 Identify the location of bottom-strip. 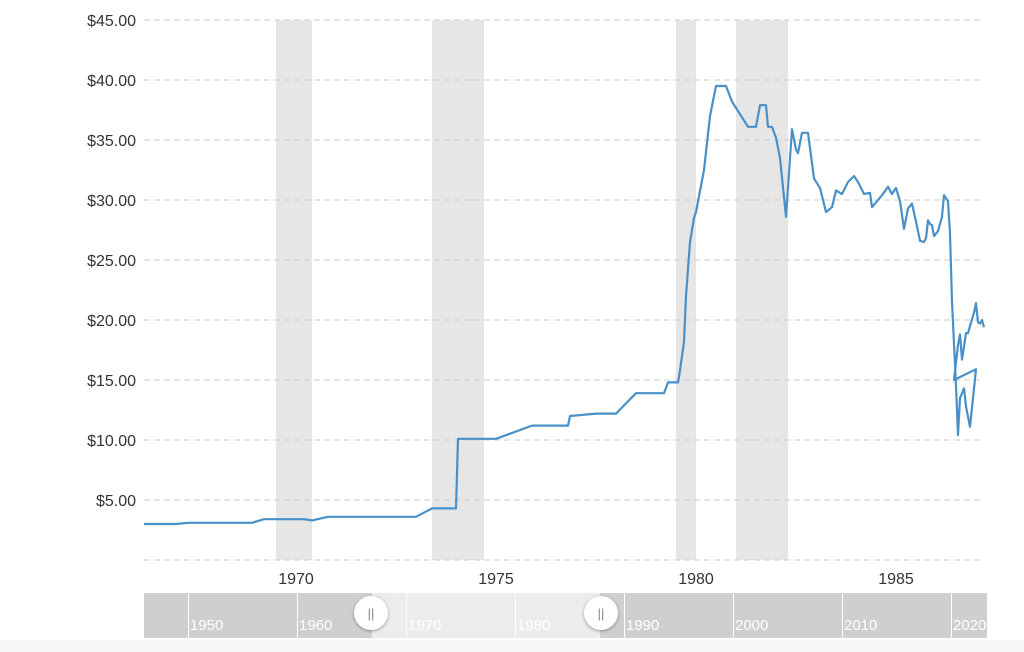
(512, 646).